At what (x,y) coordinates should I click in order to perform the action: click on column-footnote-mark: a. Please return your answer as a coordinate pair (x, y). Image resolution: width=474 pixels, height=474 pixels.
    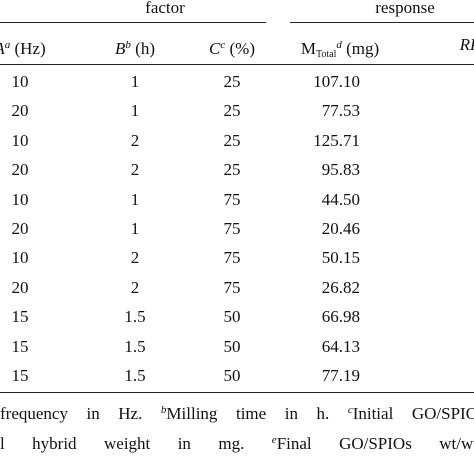
    Looking at the image, I should click on (7, 45).